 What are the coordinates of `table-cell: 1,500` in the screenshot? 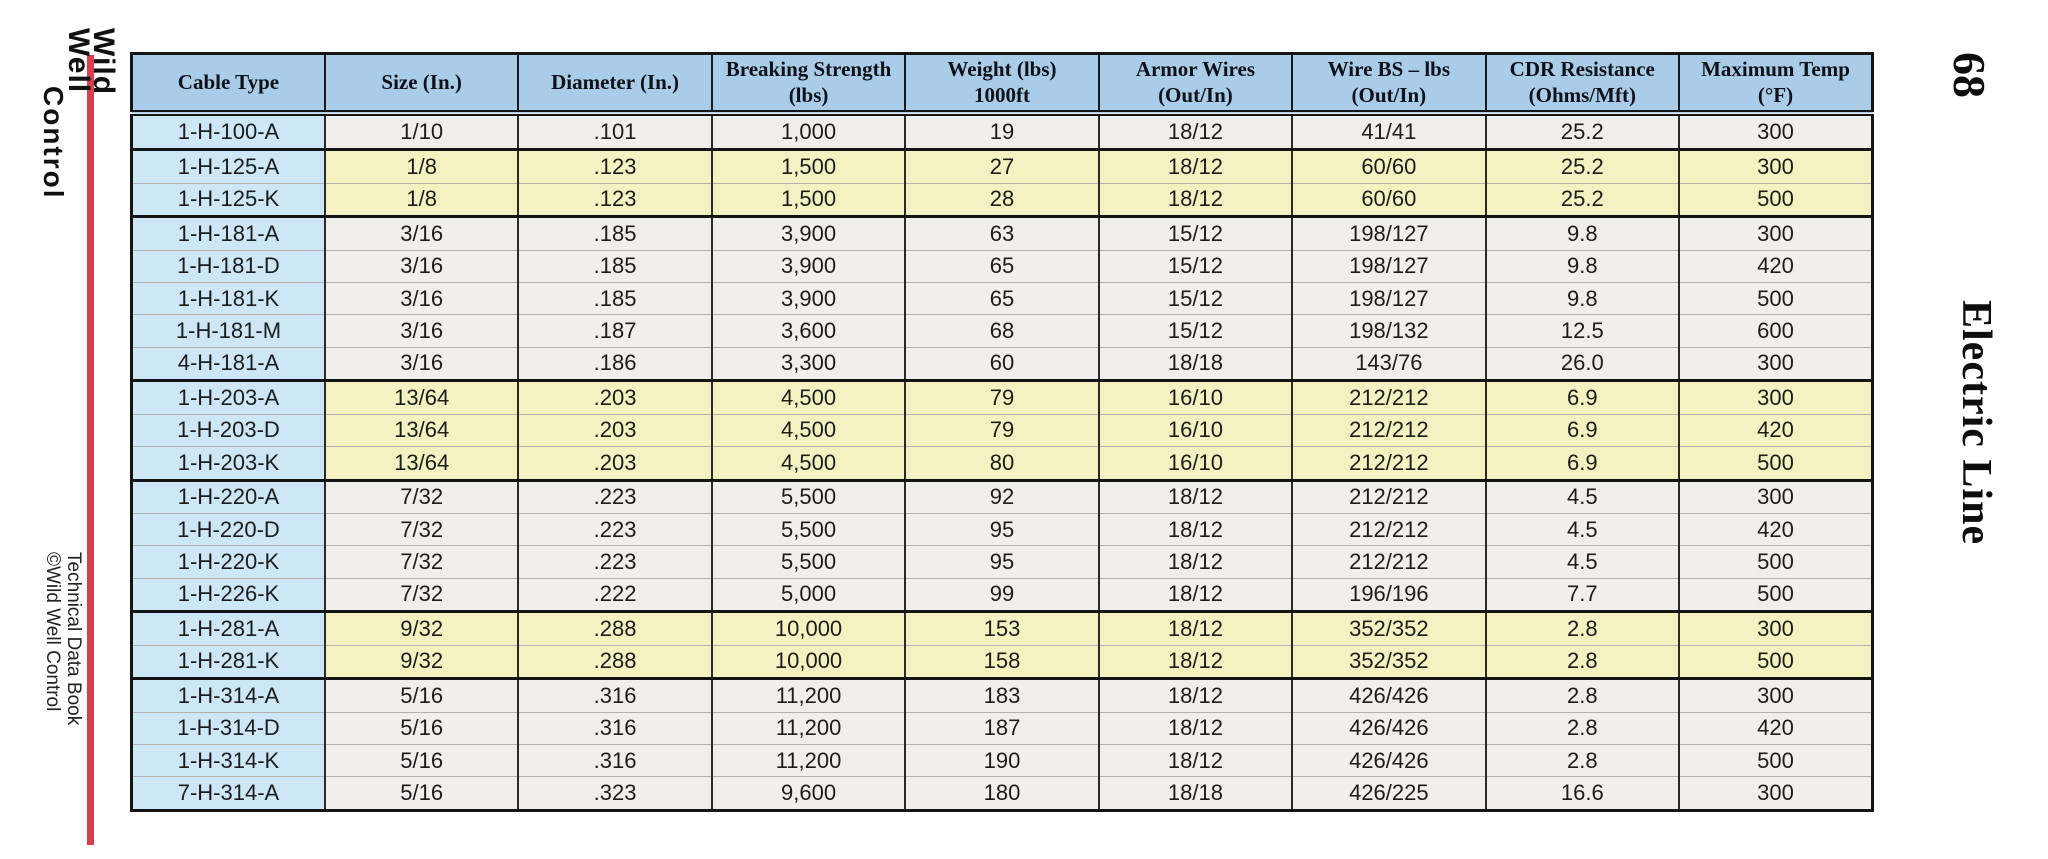 It's located at (808, 199).